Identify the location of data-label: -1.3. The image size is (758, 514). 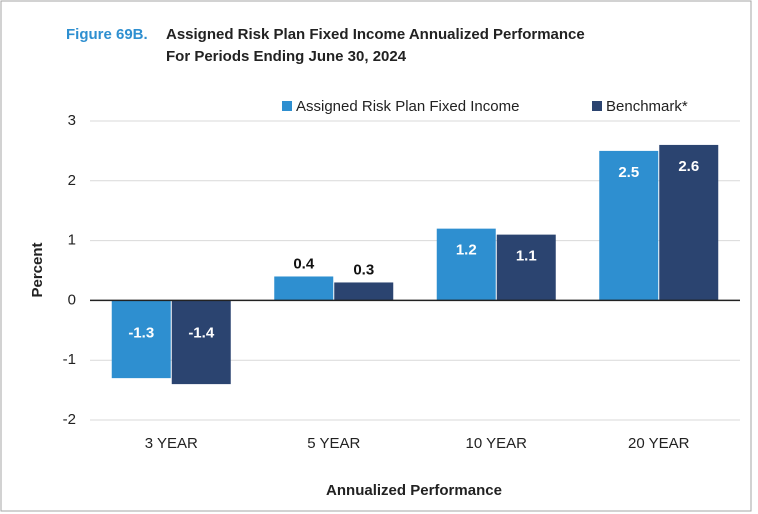
(141, 332).